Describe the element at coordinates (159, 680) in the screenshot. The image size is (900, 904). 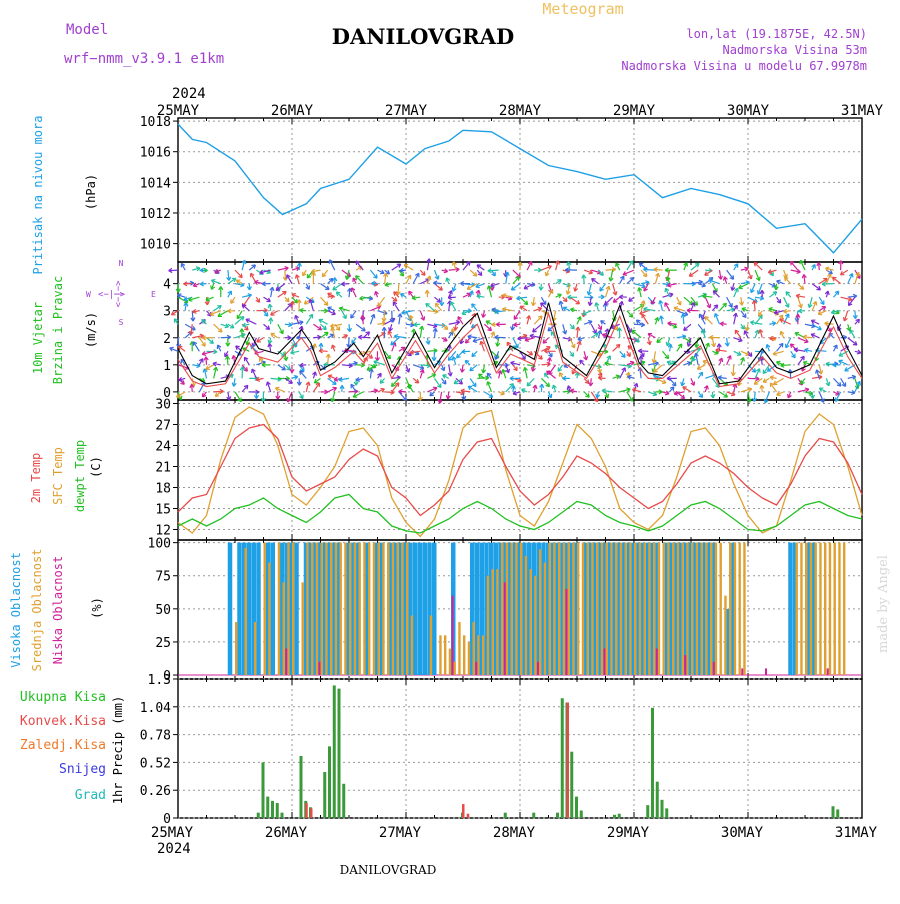
I see `y-tick-label: 1.3` at that location.